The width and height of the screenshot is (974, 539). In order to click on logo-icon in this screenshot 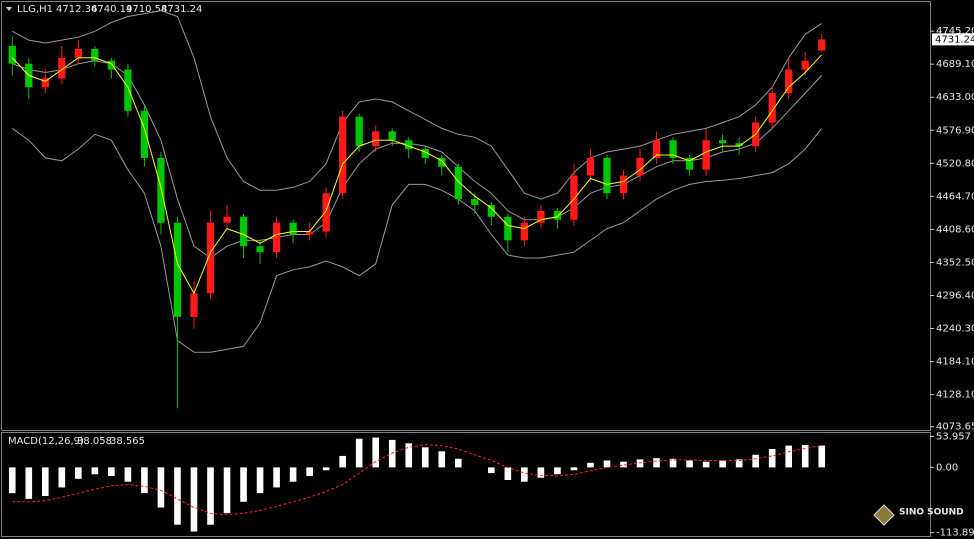, I will do `click(884, 515)`.